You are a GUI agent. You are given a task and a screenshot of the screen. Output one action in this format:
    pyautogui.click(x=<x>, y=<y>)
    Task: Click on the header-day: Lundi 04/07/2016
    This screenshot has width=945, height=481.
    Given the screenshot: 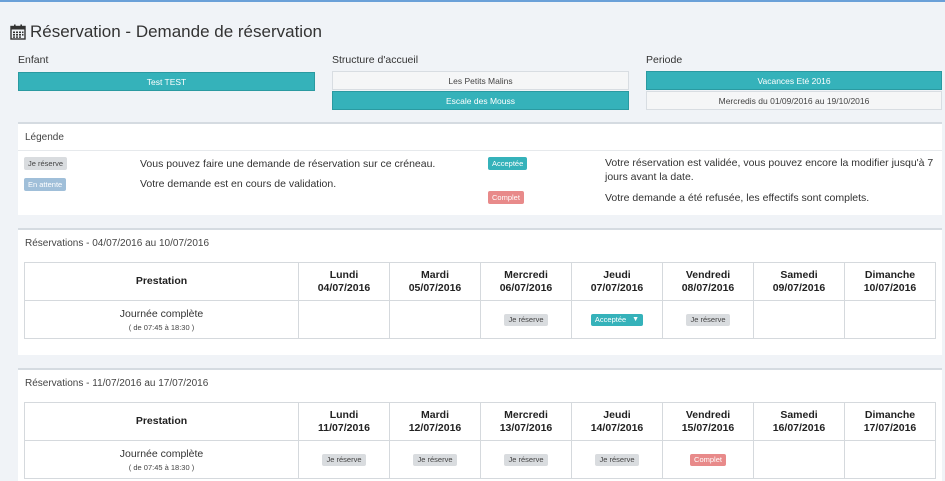 What is the action you would take?
    pyautogui.click(x=344, y=281)
    